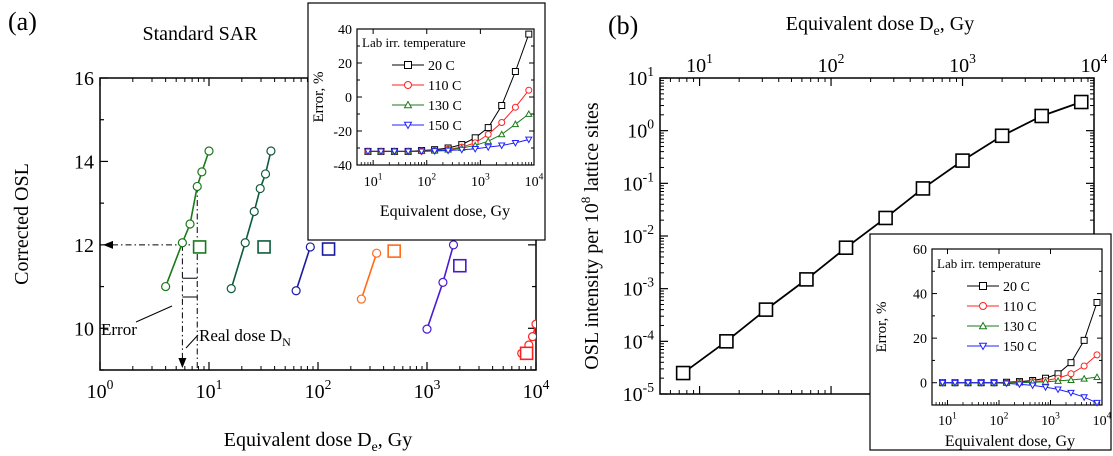 The width and height of the screenshot is (1113, 456). What do you see at coordinates (920, 339) in the screenshot?
I see `inset-b-y-tick-label: 20` at bounding box center [920, 339].